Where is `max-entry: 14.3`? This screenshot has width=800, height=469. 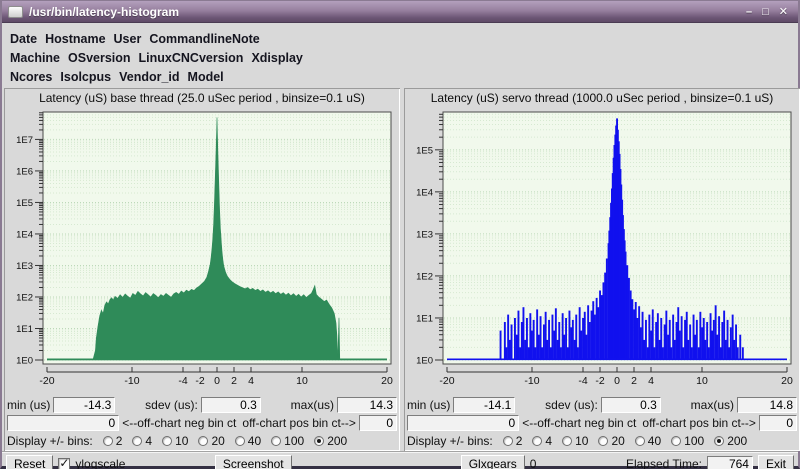 max-entry: 14.3 is located at coordinates (367, 405).